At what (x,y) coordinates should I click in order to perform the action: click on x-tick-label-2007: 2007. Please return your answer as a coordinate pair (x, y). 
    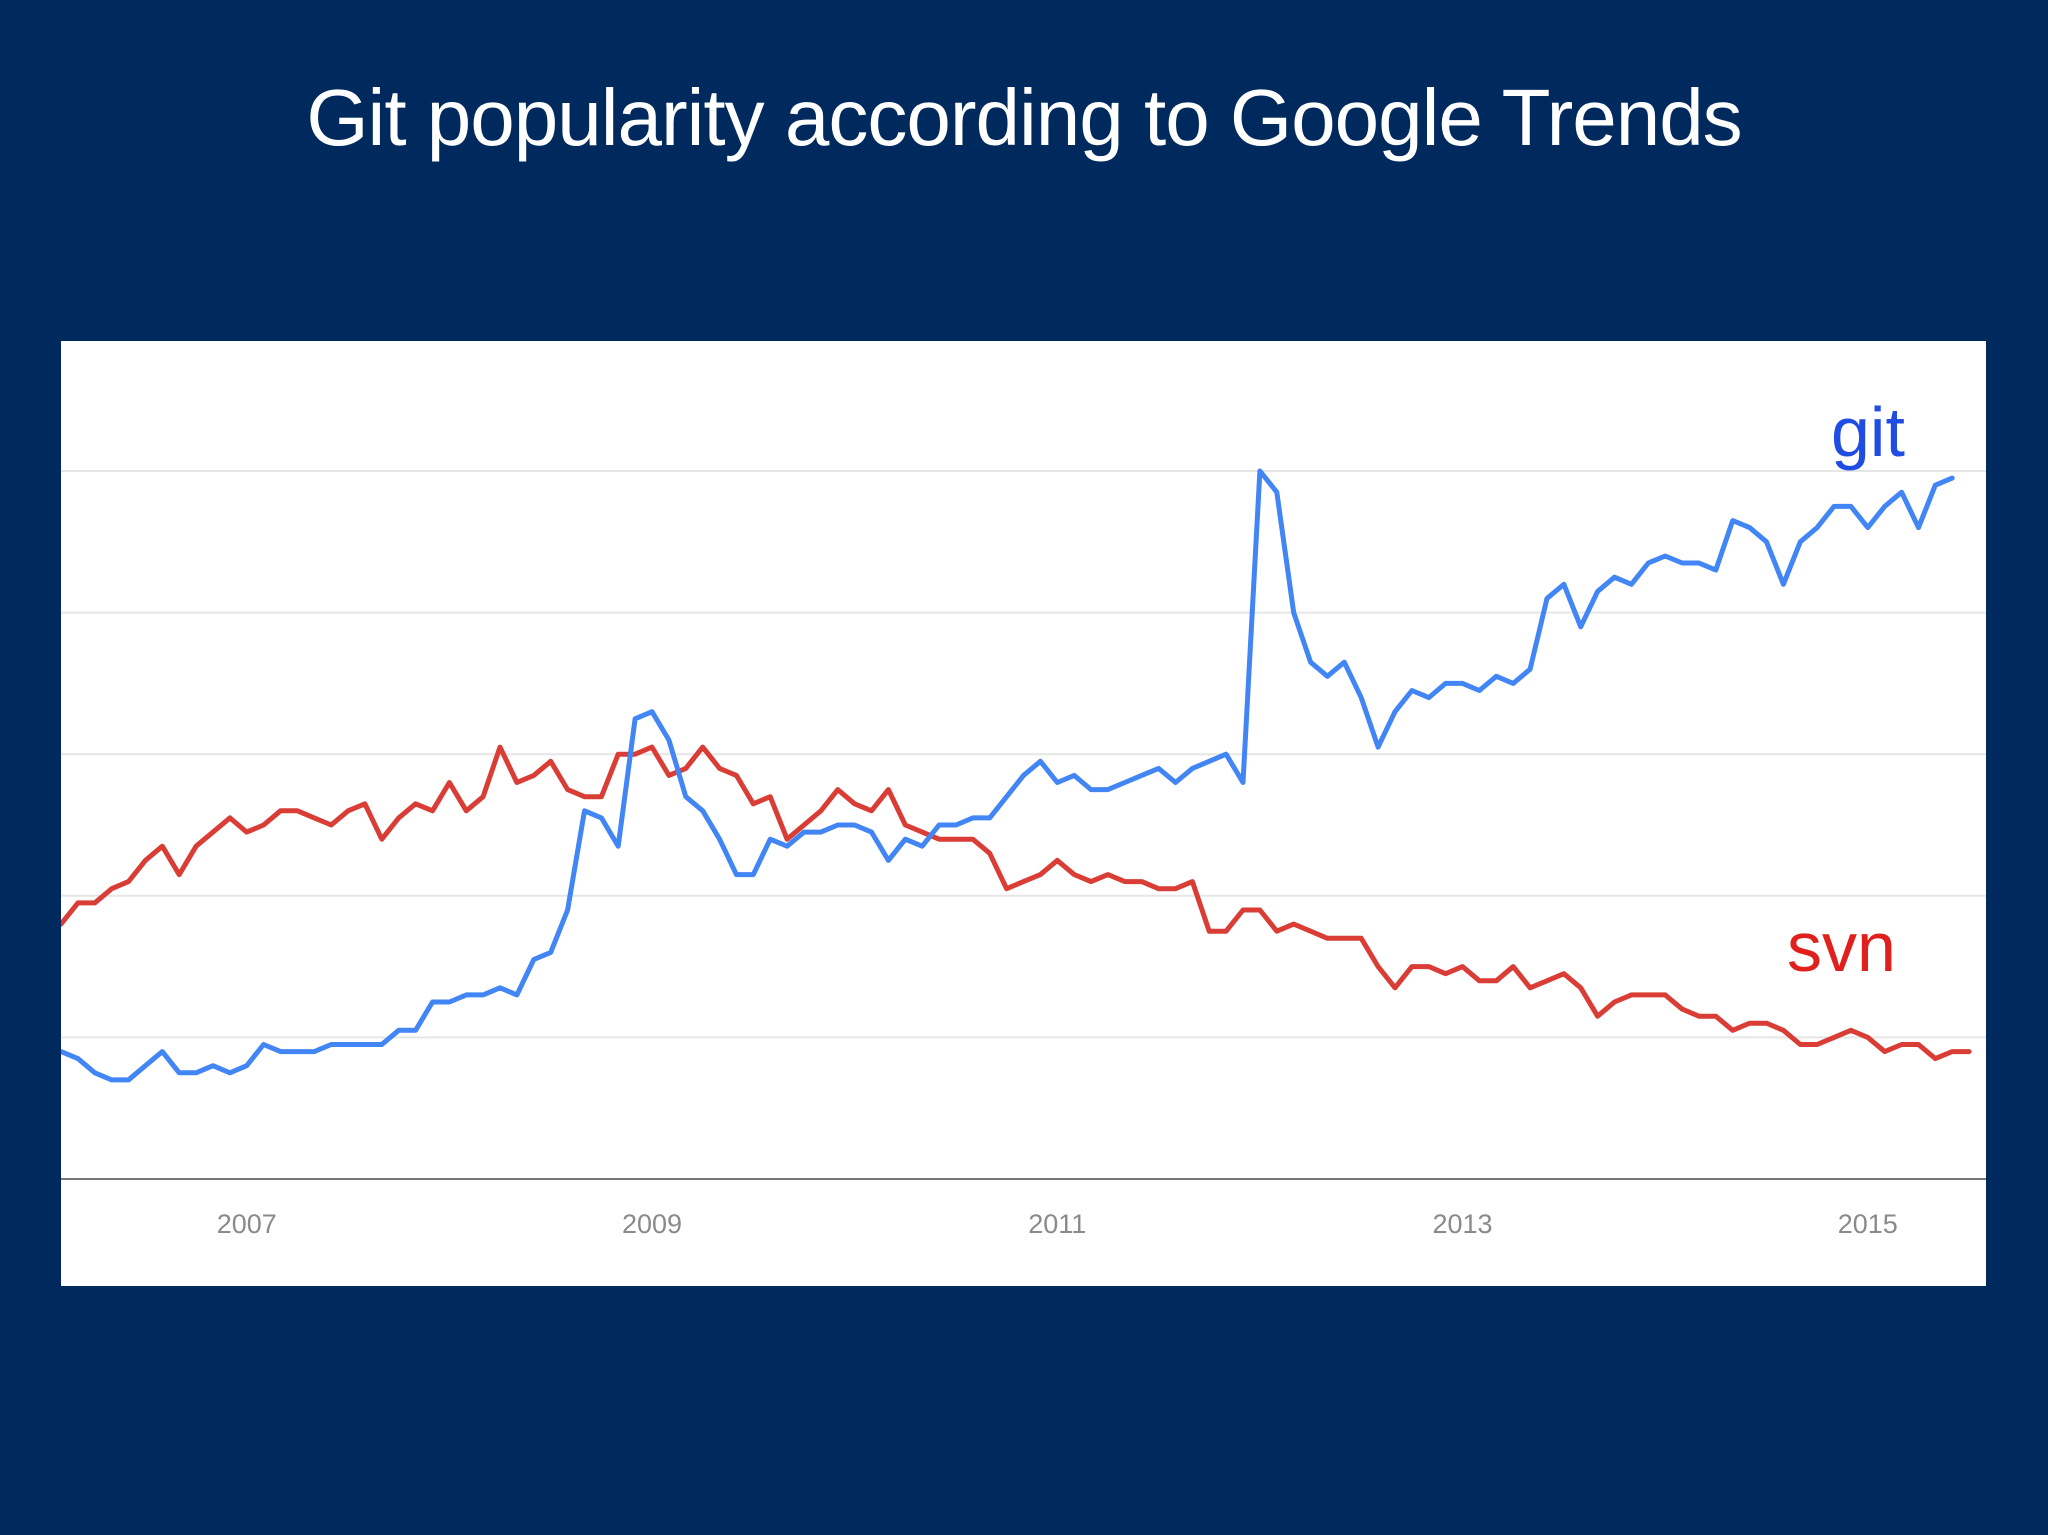
    Looking at the image, I should click on (247, 1224).